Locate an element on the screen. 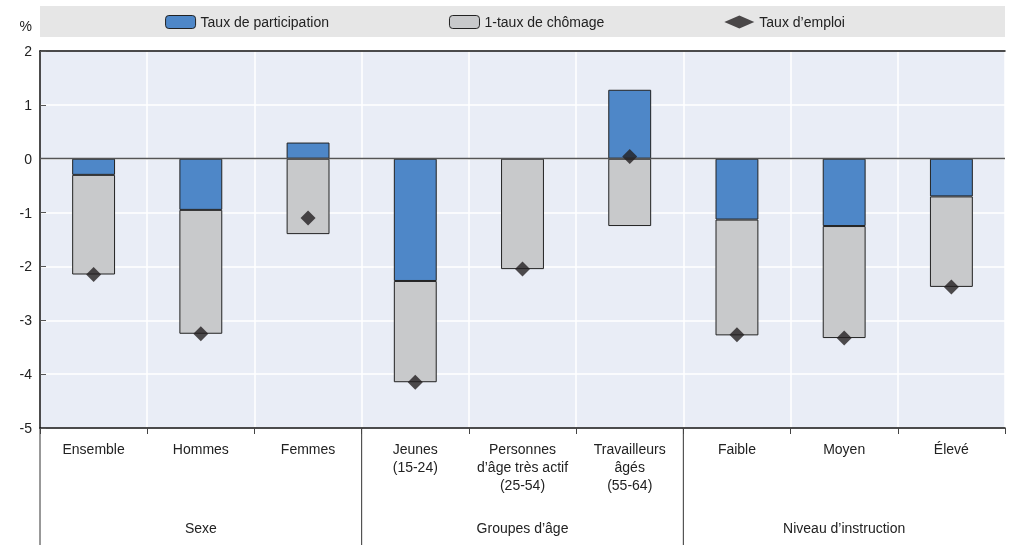 Image resolution: width=1010 pixels, height=545 pixels. legend-label: 1-taux de chômage is located at coordinates (544, 22).